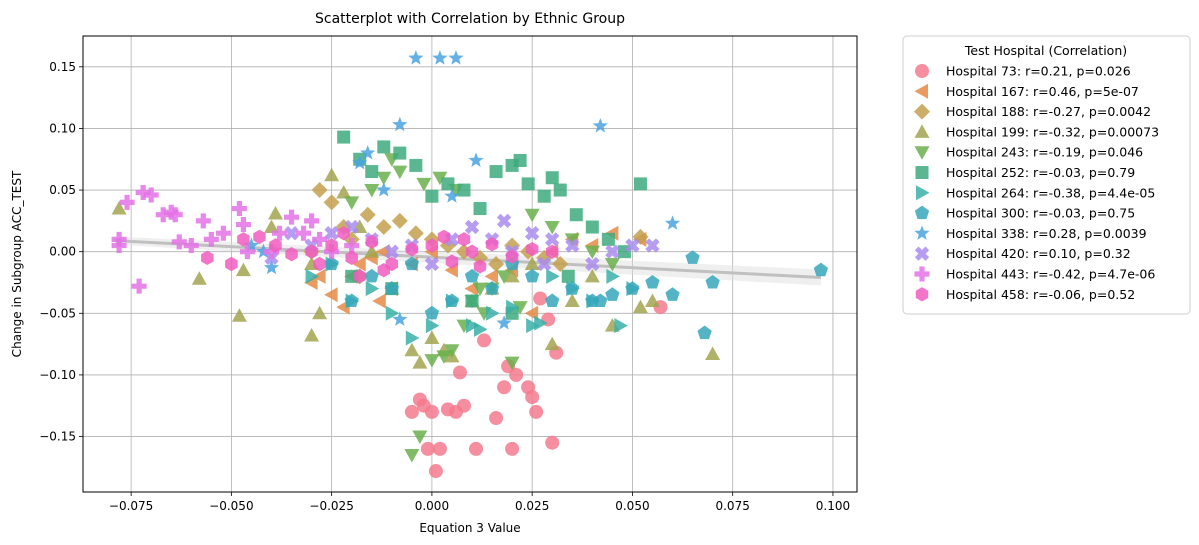  Describe the element at coordinates (1034, 274) in the screenshot. I see `legend-item: Hospital 443: r=-0.42, p=4.7e-06` at that location.